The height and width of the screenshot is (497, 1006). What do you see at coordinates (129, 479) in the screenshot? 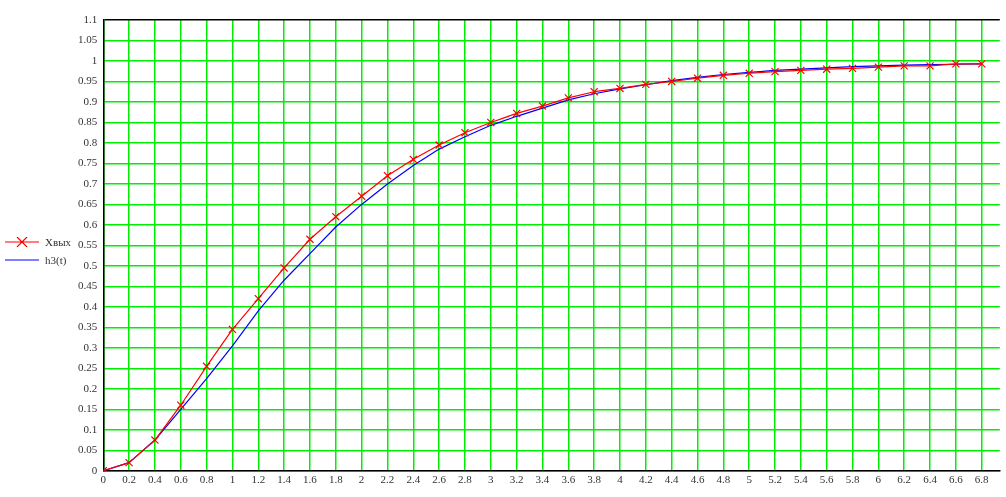
I see `x-tick-label: 0.2` at bounding box center [129, 479].